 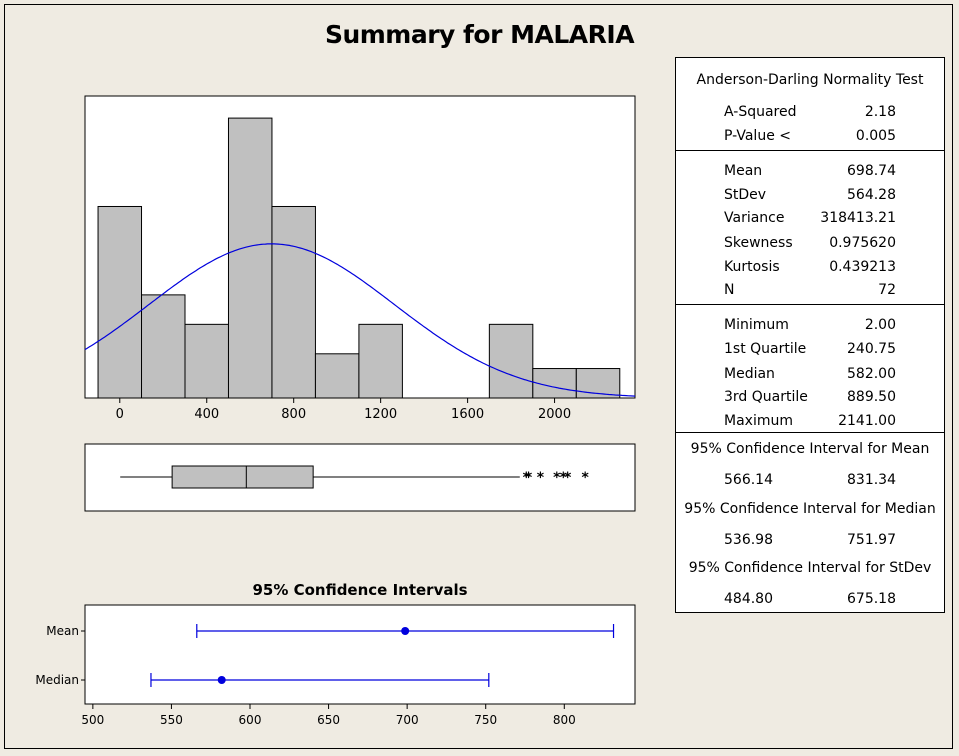 I want to click on stat-label: Variance, so click(x=754, y=218).